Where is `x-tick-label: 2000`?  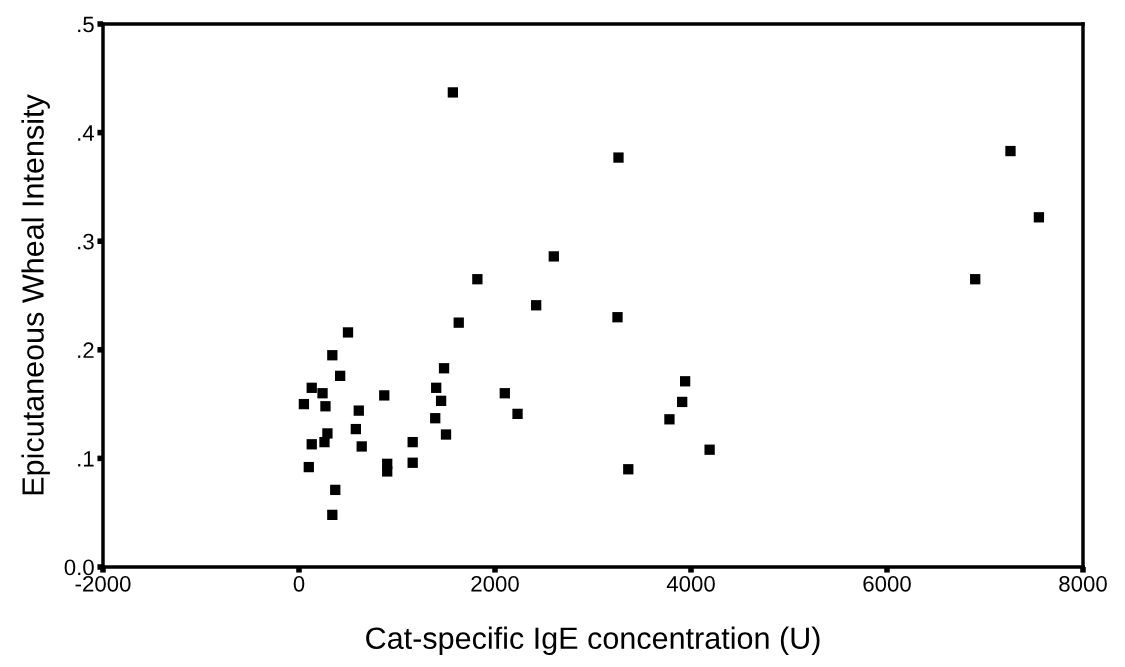
x-tick-label: 2000 is located at coordinates (495, 583).